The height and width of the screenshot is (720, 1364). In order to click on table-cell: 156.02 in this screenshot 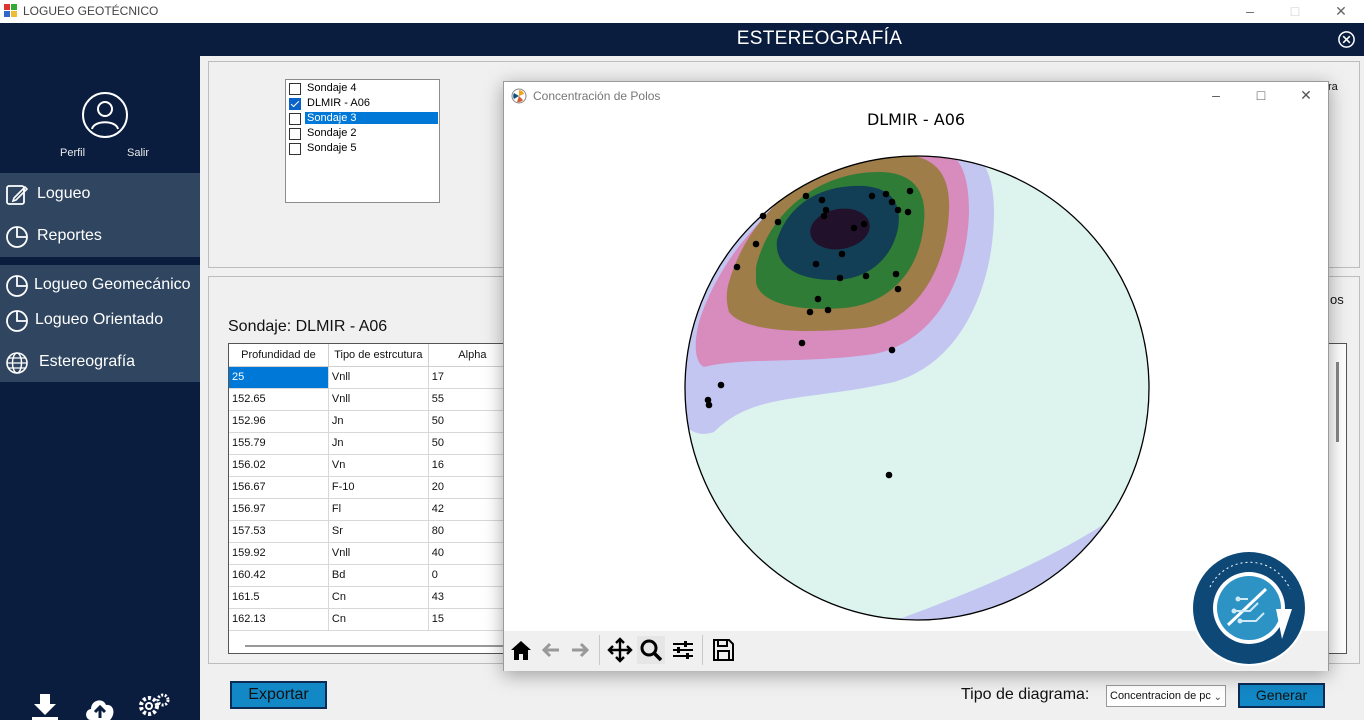, I will do `click(279, 465)`.